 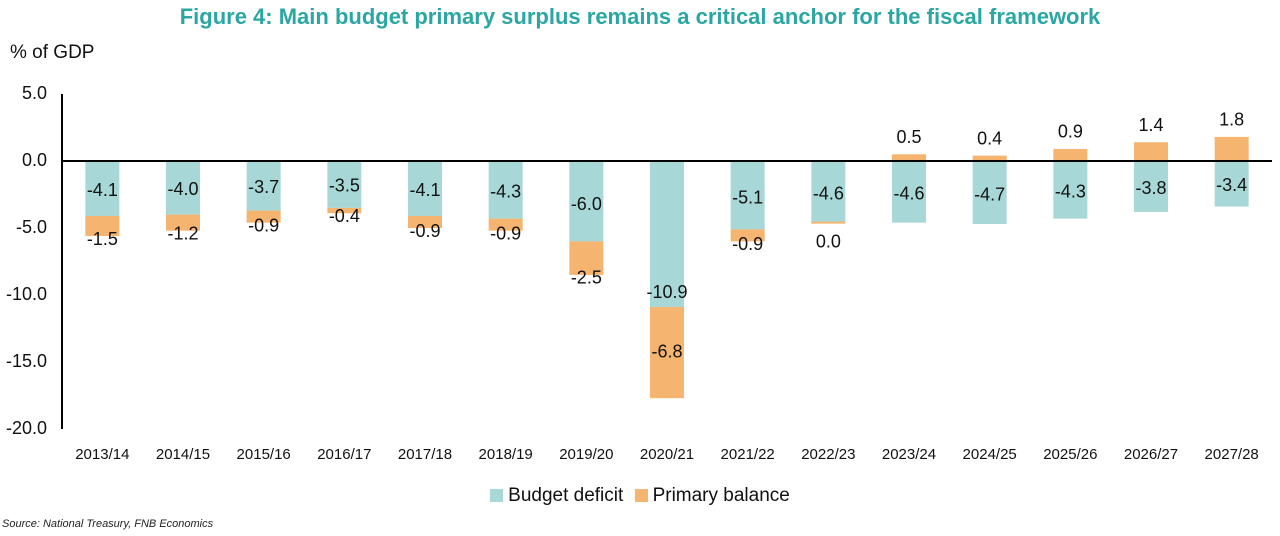 What do you see at coordinates (497, 495) in the screenshot?
I see `legend-swatch-budget-deficit` at bounding box center [497, 495].